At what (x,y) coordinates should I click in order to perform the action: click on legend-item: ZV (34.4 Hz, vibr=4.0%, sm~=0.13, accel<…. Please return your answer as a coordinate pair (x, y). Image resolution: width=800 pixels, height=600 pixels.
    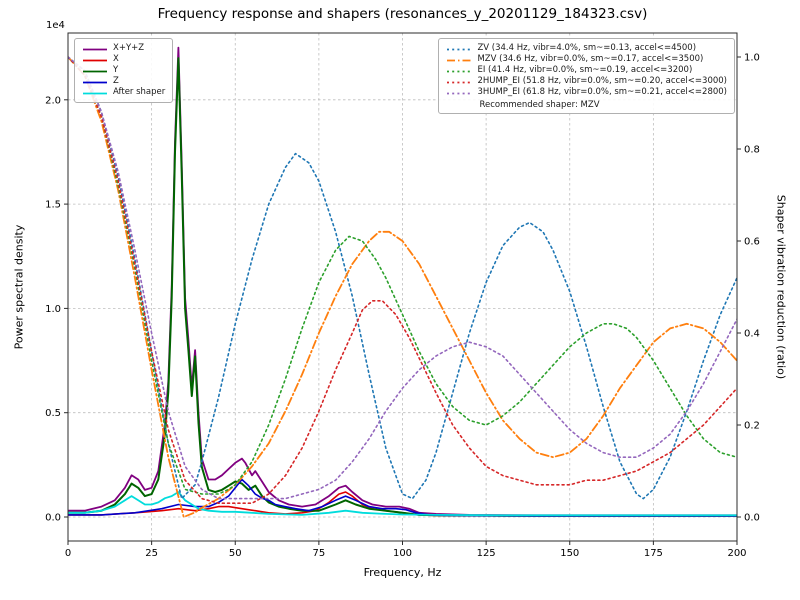
    Looking at the image, I should click on (586, 48).